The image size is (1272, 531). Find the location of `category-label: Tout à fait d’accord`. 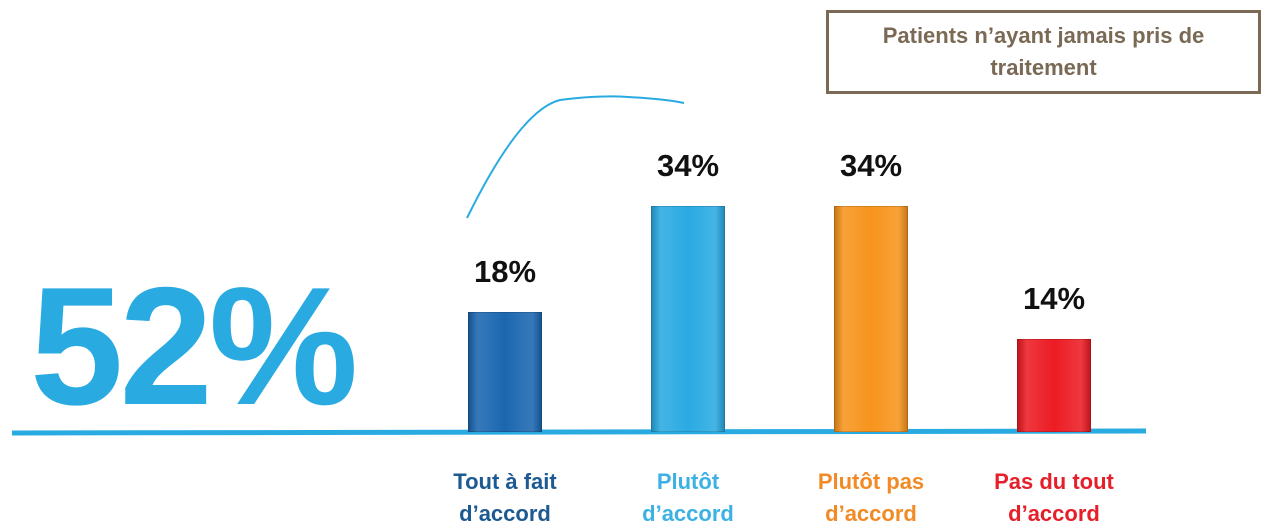

category-label: Tout à fait d’accord is located at coordinates (505, 497).